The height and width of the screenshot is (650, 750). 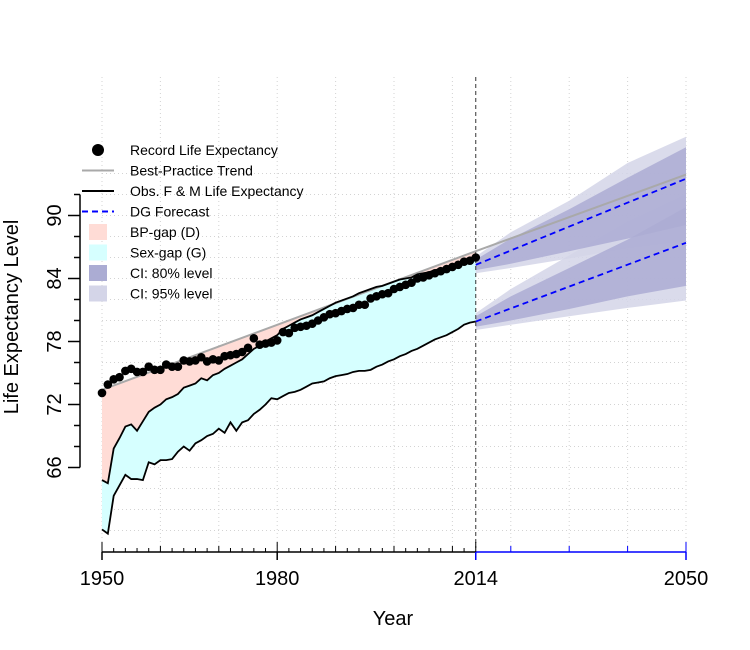 I want to click on y-axis-title: Life Expectancy Level, so click(x=12, y=317).